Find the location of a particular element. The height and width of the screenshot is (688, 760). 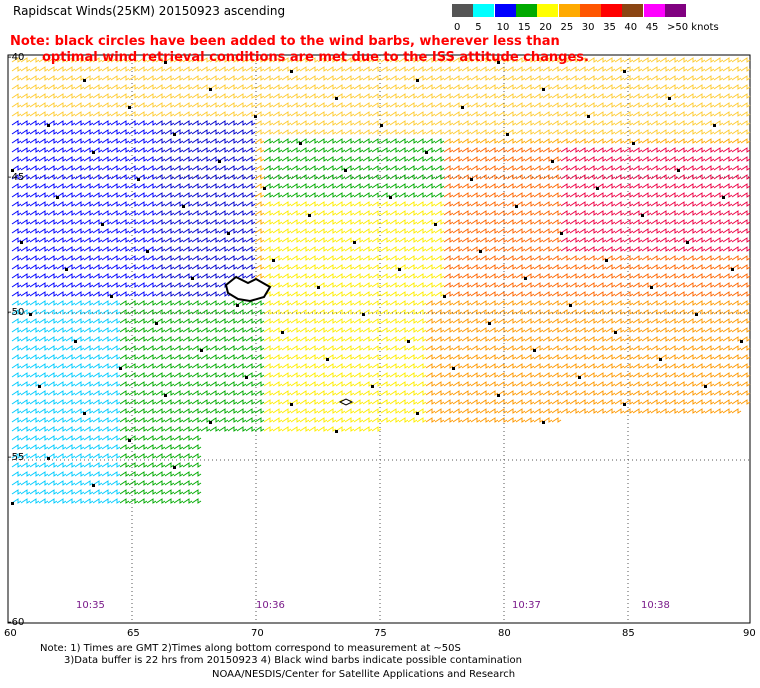

lon-label-90: 90 is located at coordinates (749, 633).